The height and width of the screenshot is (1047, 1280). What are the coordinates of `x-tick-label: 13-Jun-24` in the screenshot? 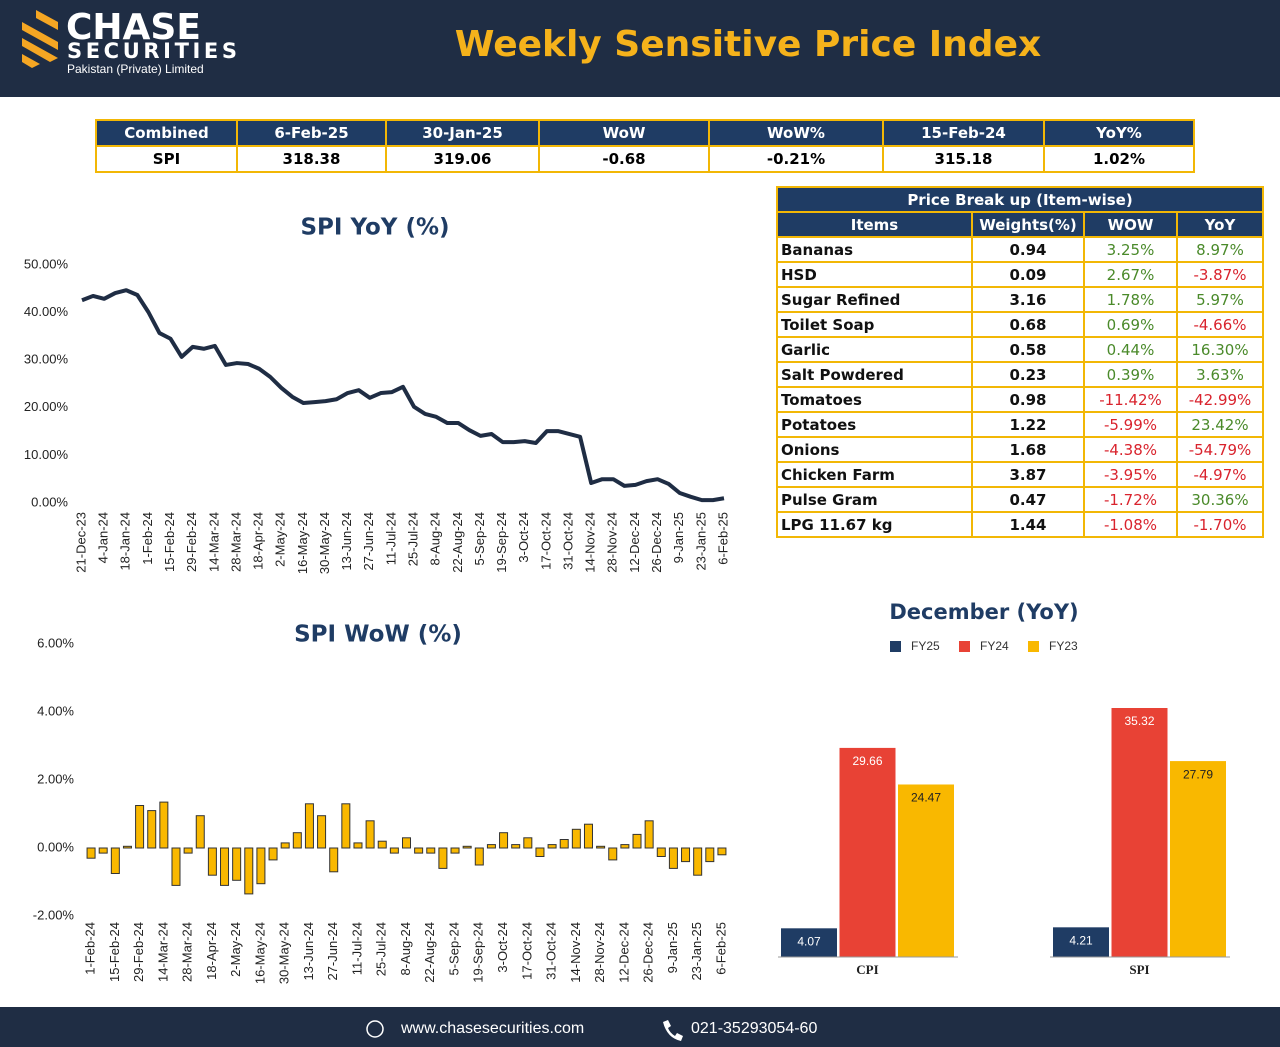 It's located at (346, 541).